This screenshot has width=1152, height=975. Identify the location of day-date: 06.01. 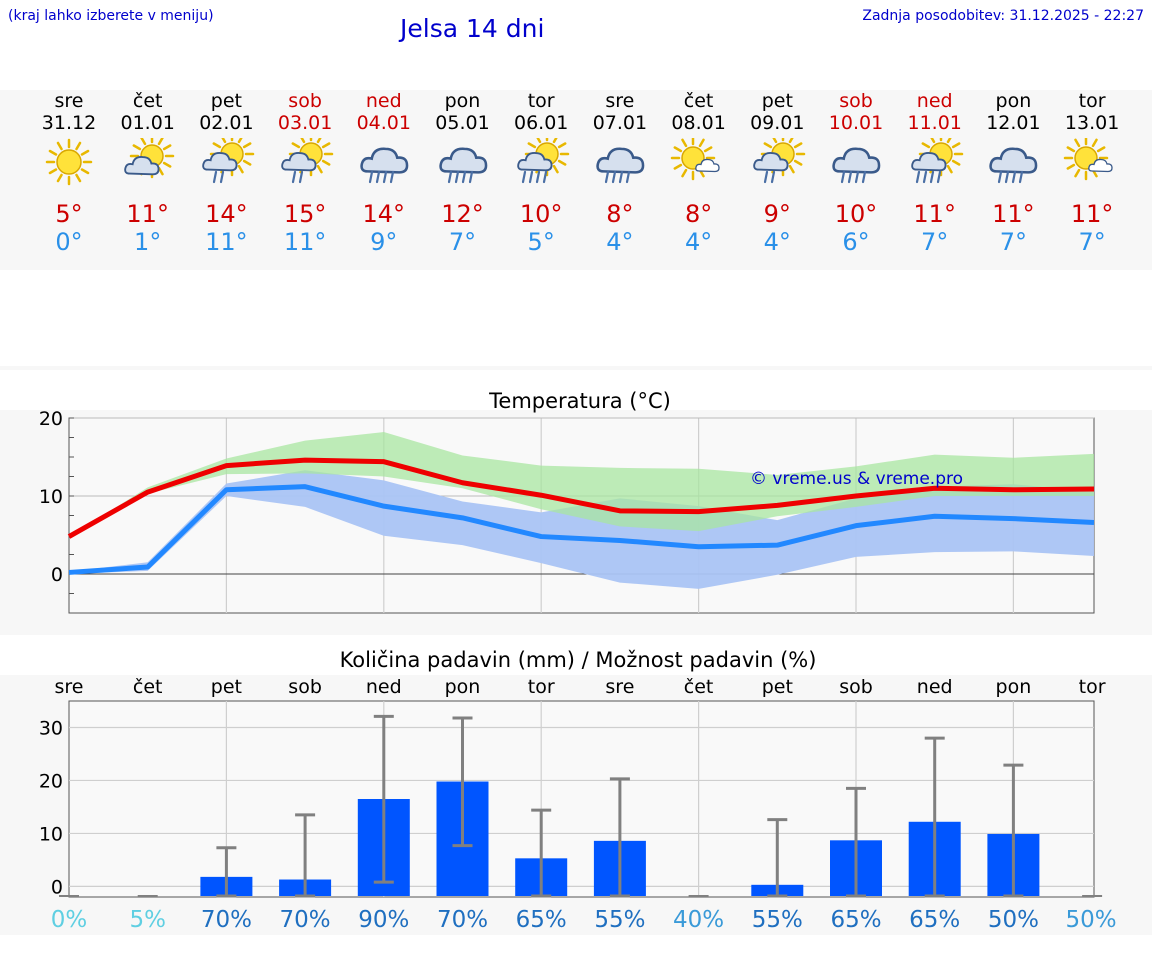
(541, 123).